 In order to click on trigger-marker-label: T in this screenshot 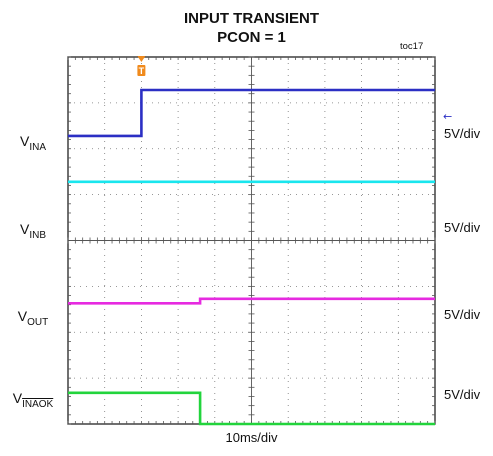, I will do `click(142, 71)`.